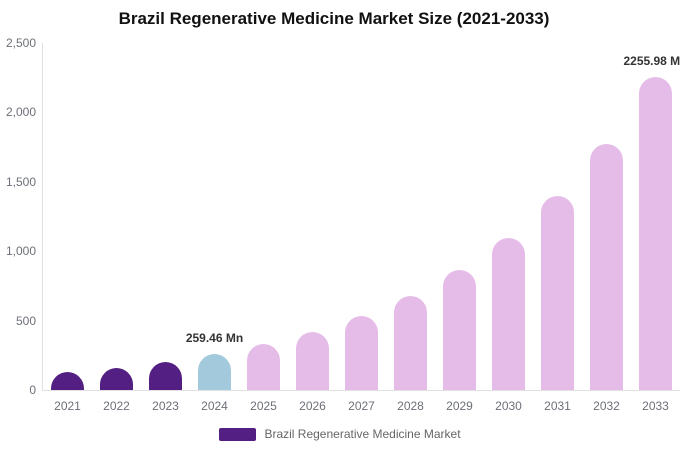 This screenshot has width=680, height=450. I want to click on legend-item: Brazil Regenerative Medicine Market, so click(340, 434).